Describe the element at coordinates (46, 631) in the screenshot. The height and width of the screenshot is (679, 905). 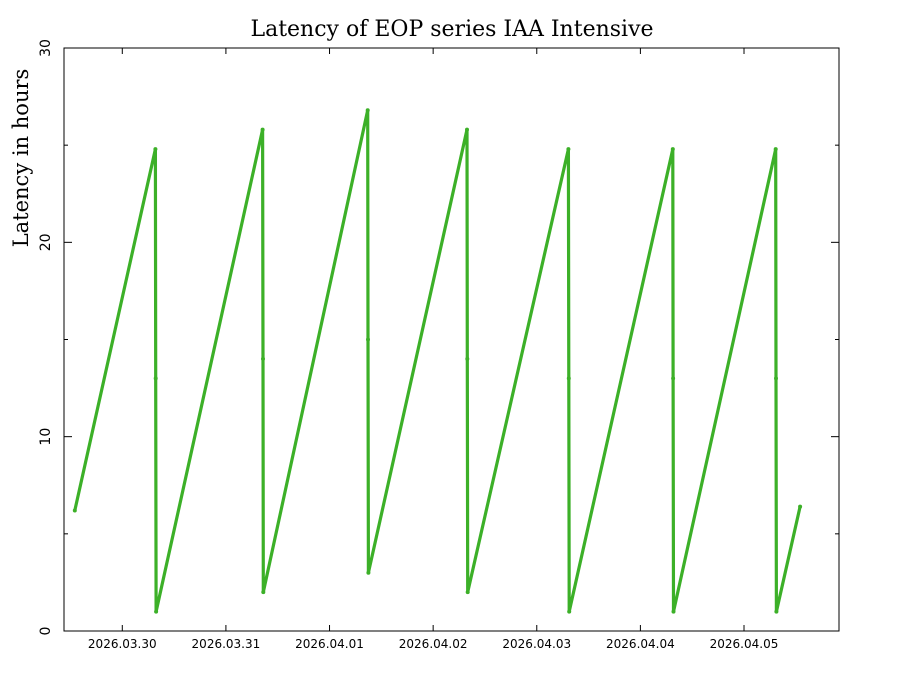
I see `y-tick-label: 0` at that location.